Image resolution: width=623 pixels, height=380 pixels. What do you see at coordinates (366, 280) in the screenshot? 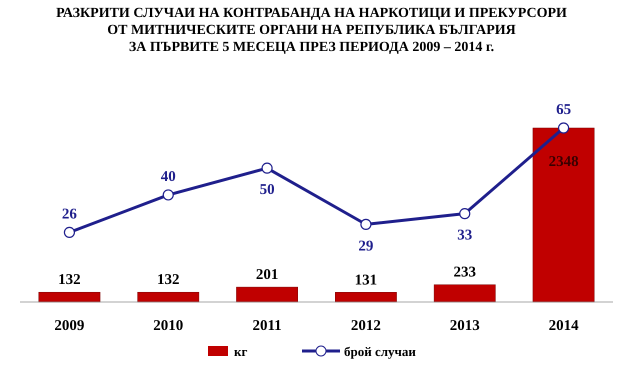
I see `data-label: 131` at bounding box center [366, 280].